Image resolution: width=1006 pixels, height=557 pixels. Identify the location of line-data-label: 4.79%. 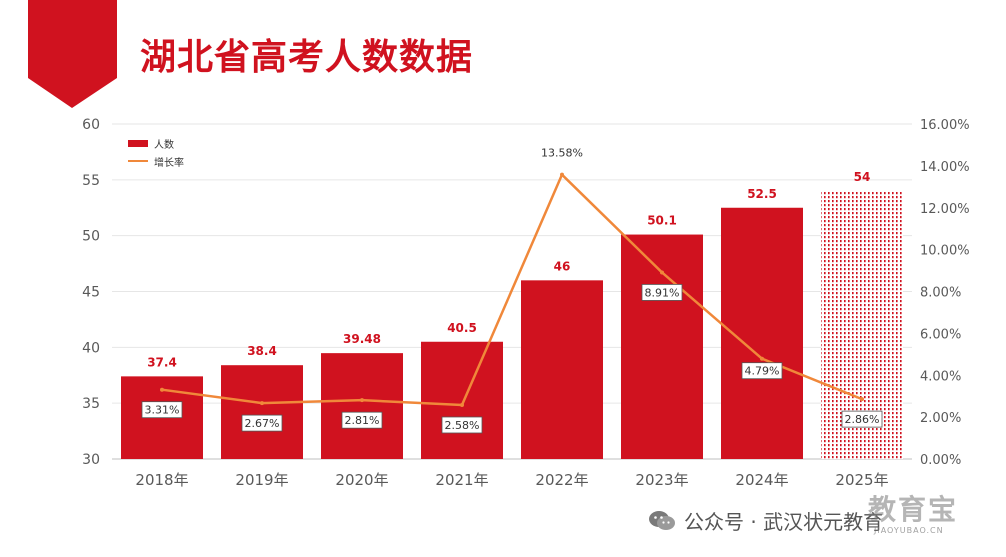
(762, 371).